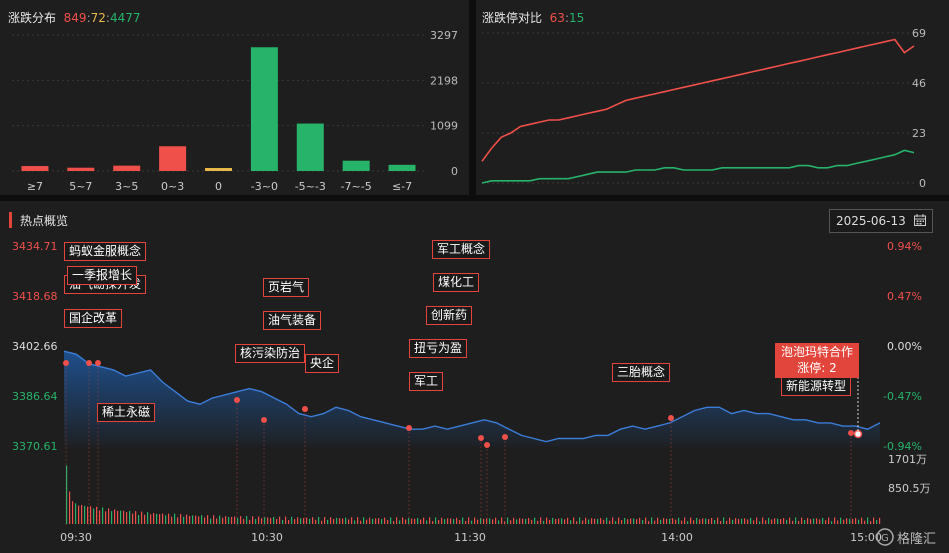 The width and height of the screenshot is (949, 553). What do you see at coordinates (919, 133) in the screenshot?
I see `y-tick-label: 23` at bounding box center [919, 133].